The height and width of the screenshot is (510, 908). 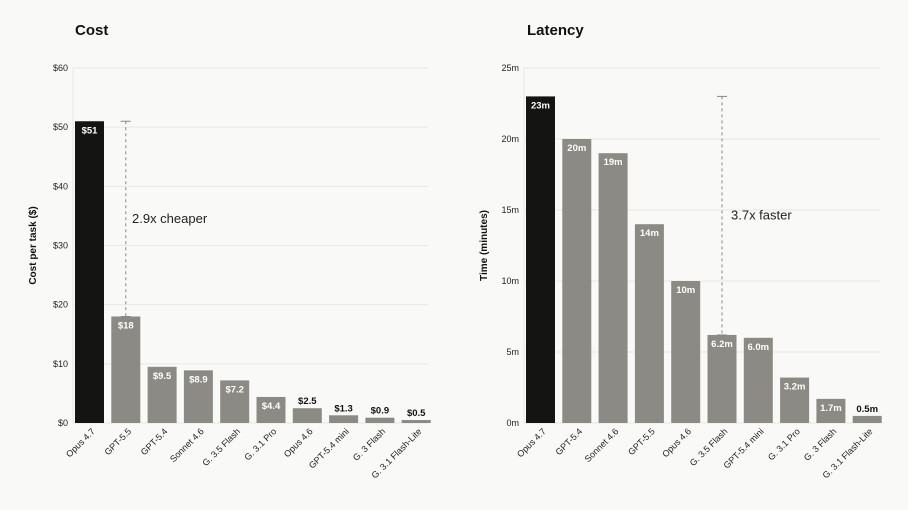 I want to click on data-label: 14m, so click(x=649, y=233).